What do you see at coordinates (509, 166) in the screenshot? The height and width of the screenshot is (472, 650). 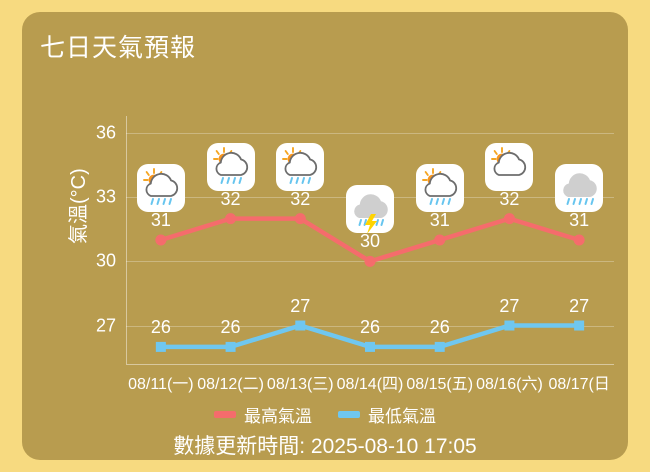 I see `sun-cloud-icon` at bounding box center [509, 166].